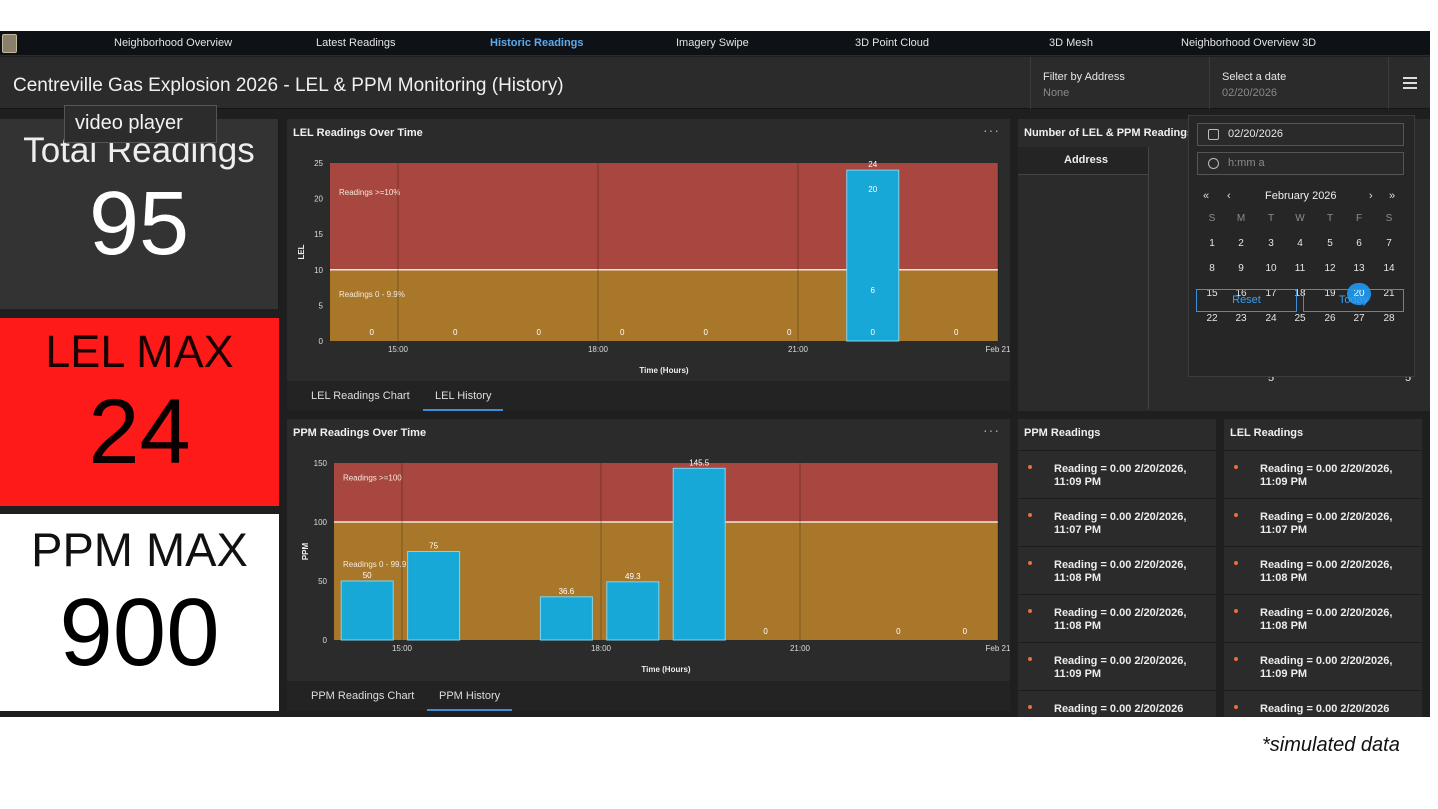 Image resolution: width=1438 pixels, height=809 pixels. Describe the element at coordinates (139, 224) in the screenshot. I see `total-readings-value: 95` at that location.